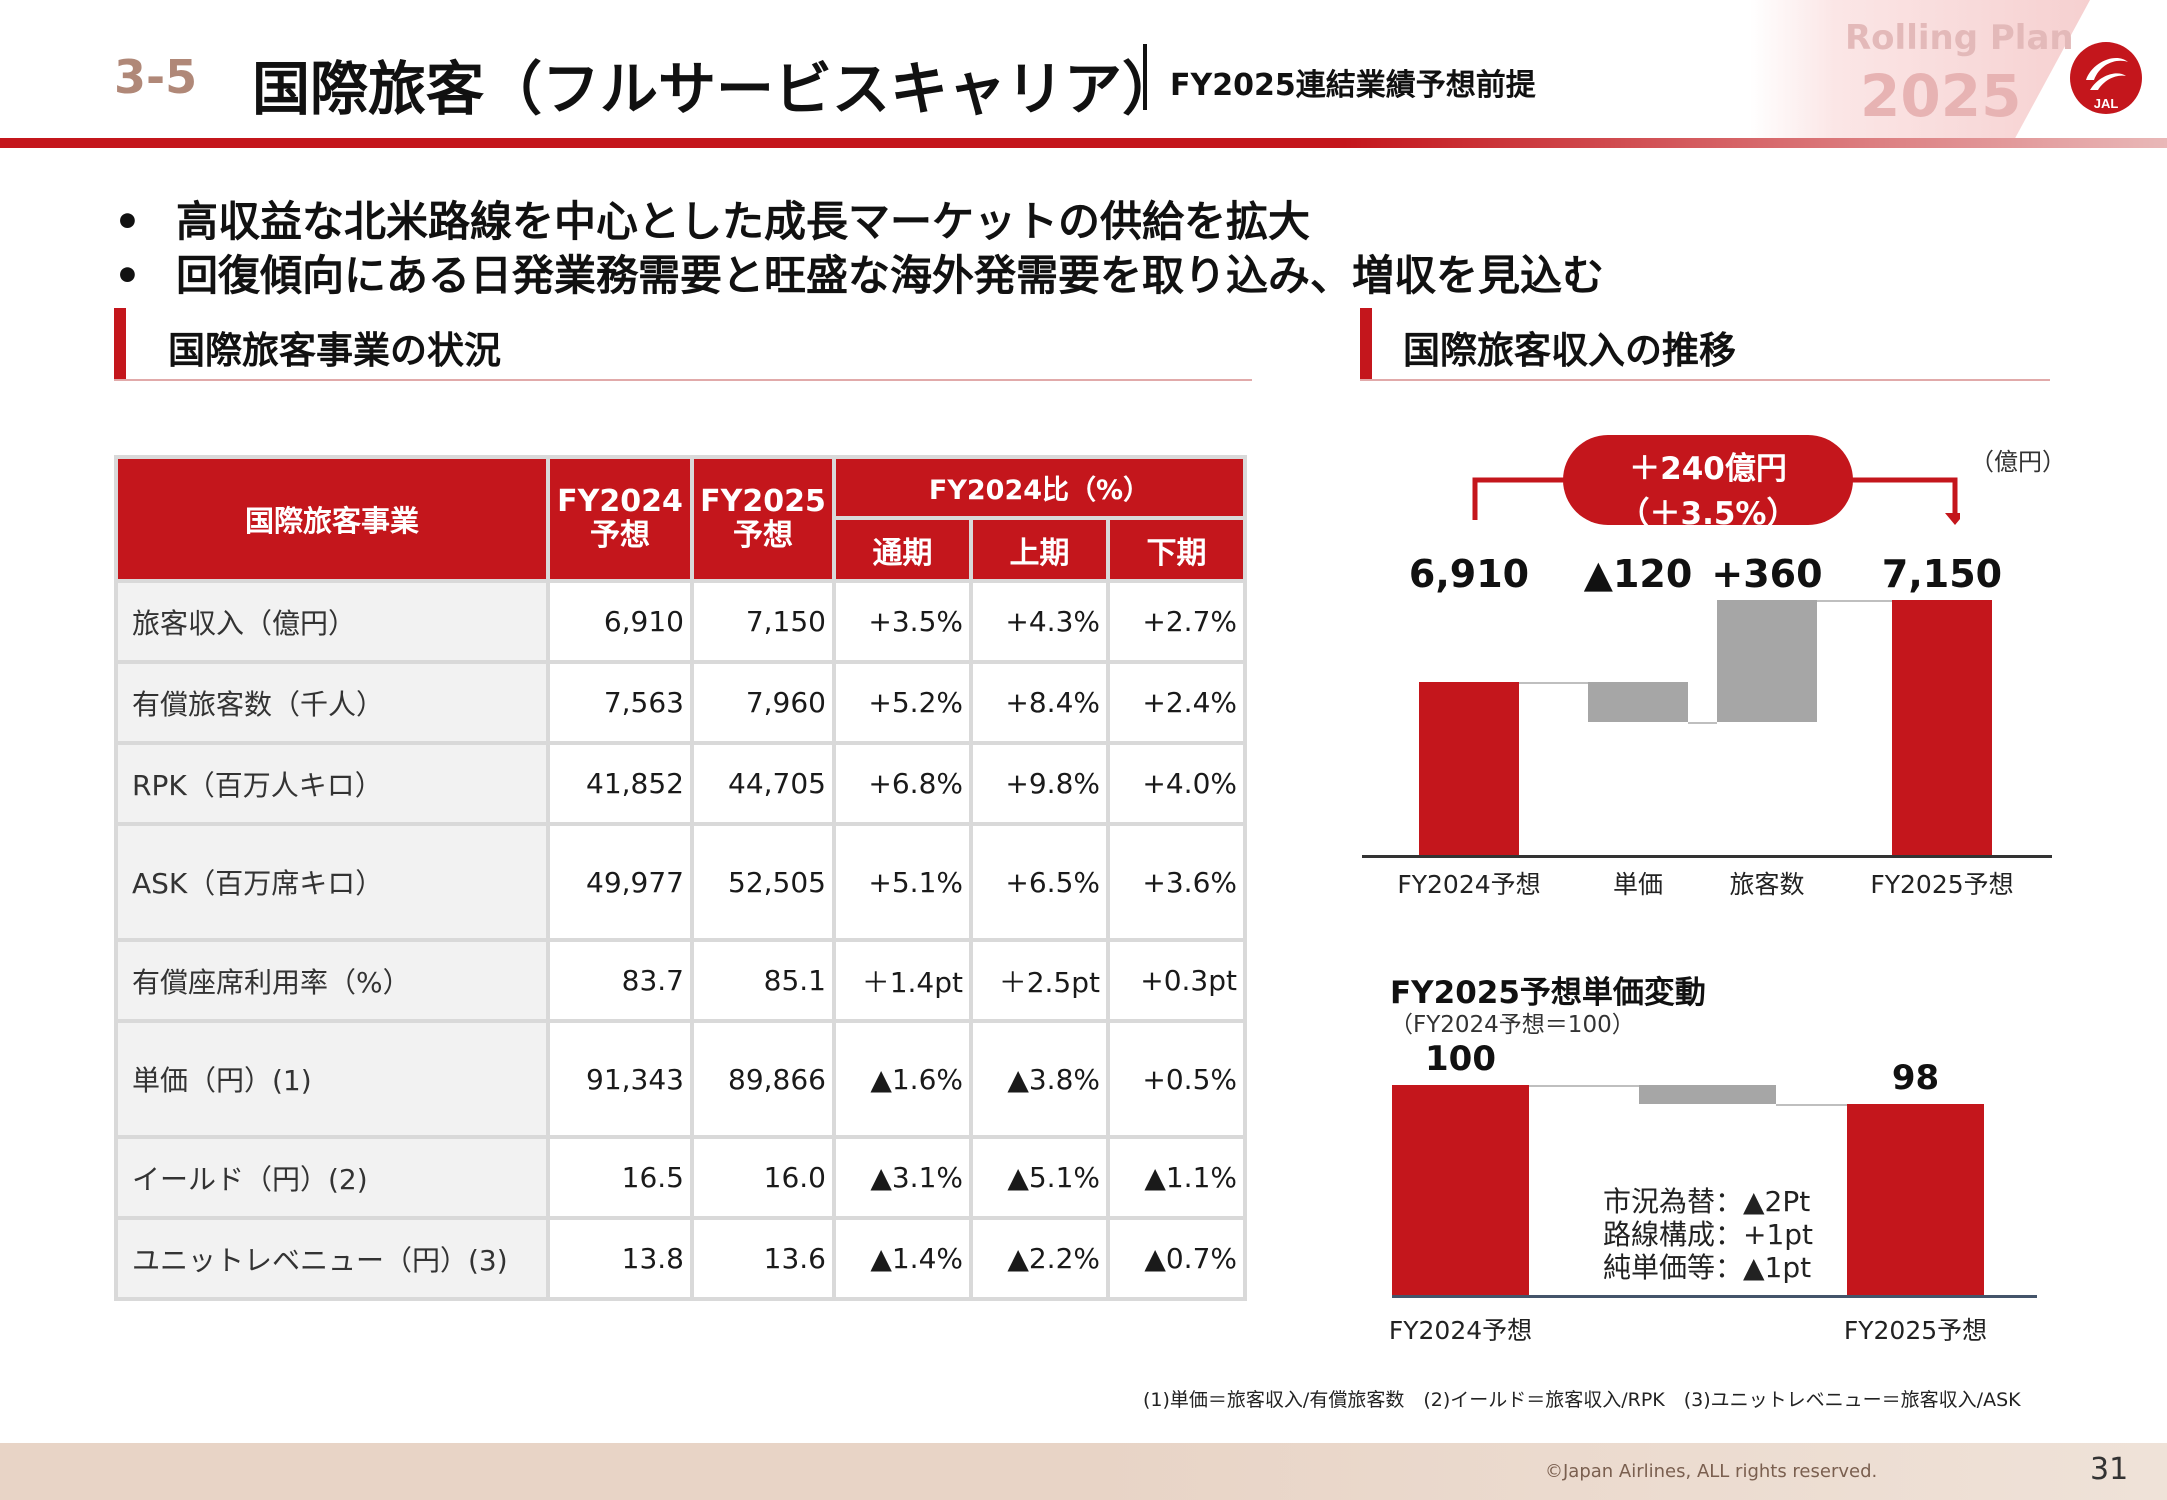 This screenshot has height=1500, width=2167. I want to click on cell-h2: +2.7%, so click(1176, 621).